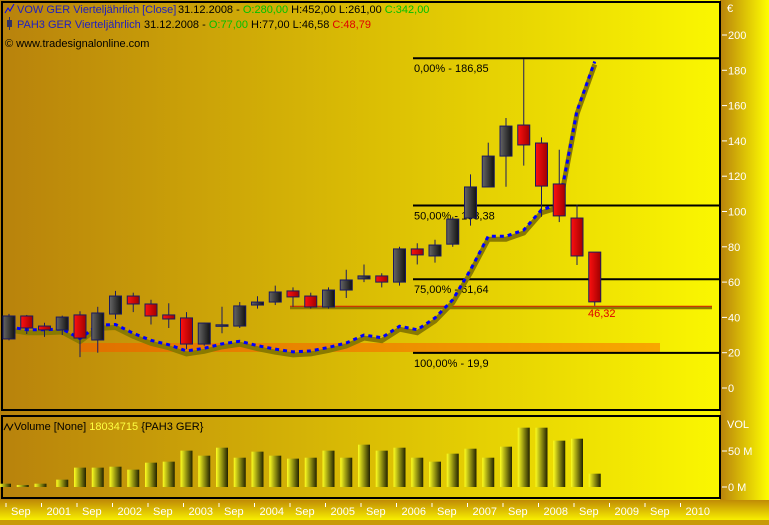  I want to click on volume-panel, so click(361, 457).